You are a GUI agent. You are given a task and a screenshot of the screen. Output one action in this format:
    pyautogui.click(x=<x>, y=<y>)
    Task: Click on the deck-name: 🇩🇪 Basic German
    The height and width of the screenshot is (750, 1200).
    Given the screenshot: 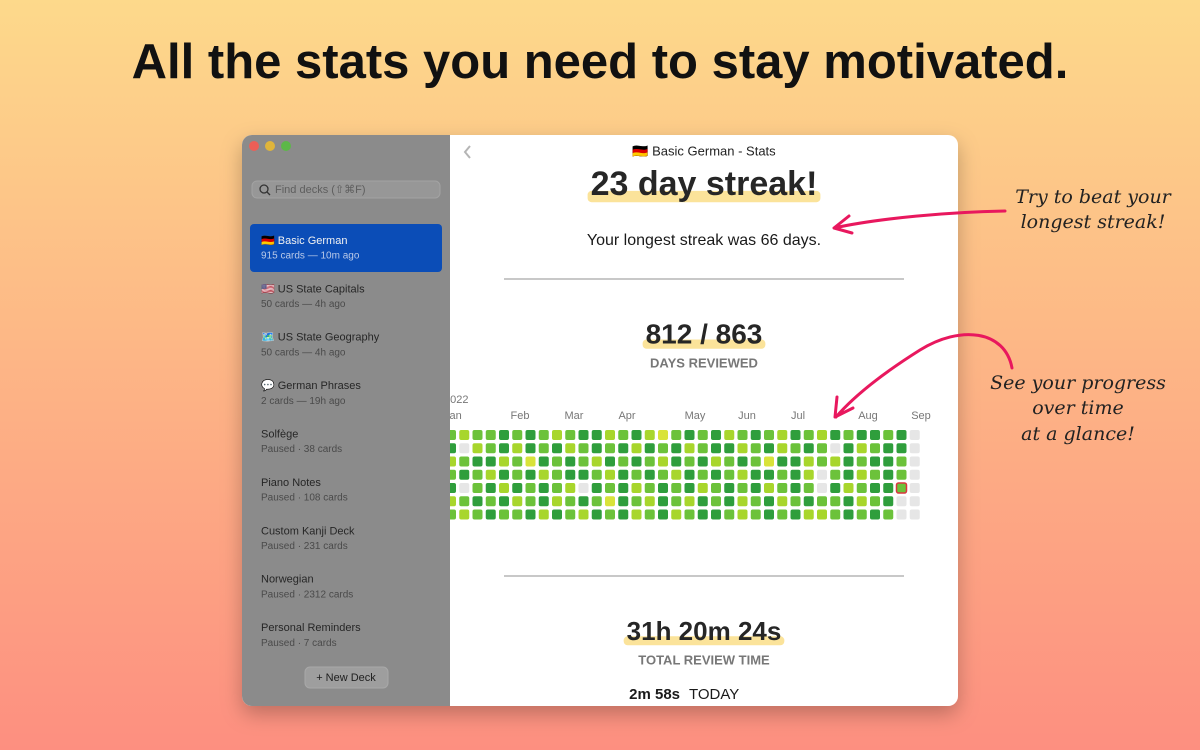 What is the action you would take?
    pyautogui.click(x=304, y=240)
    